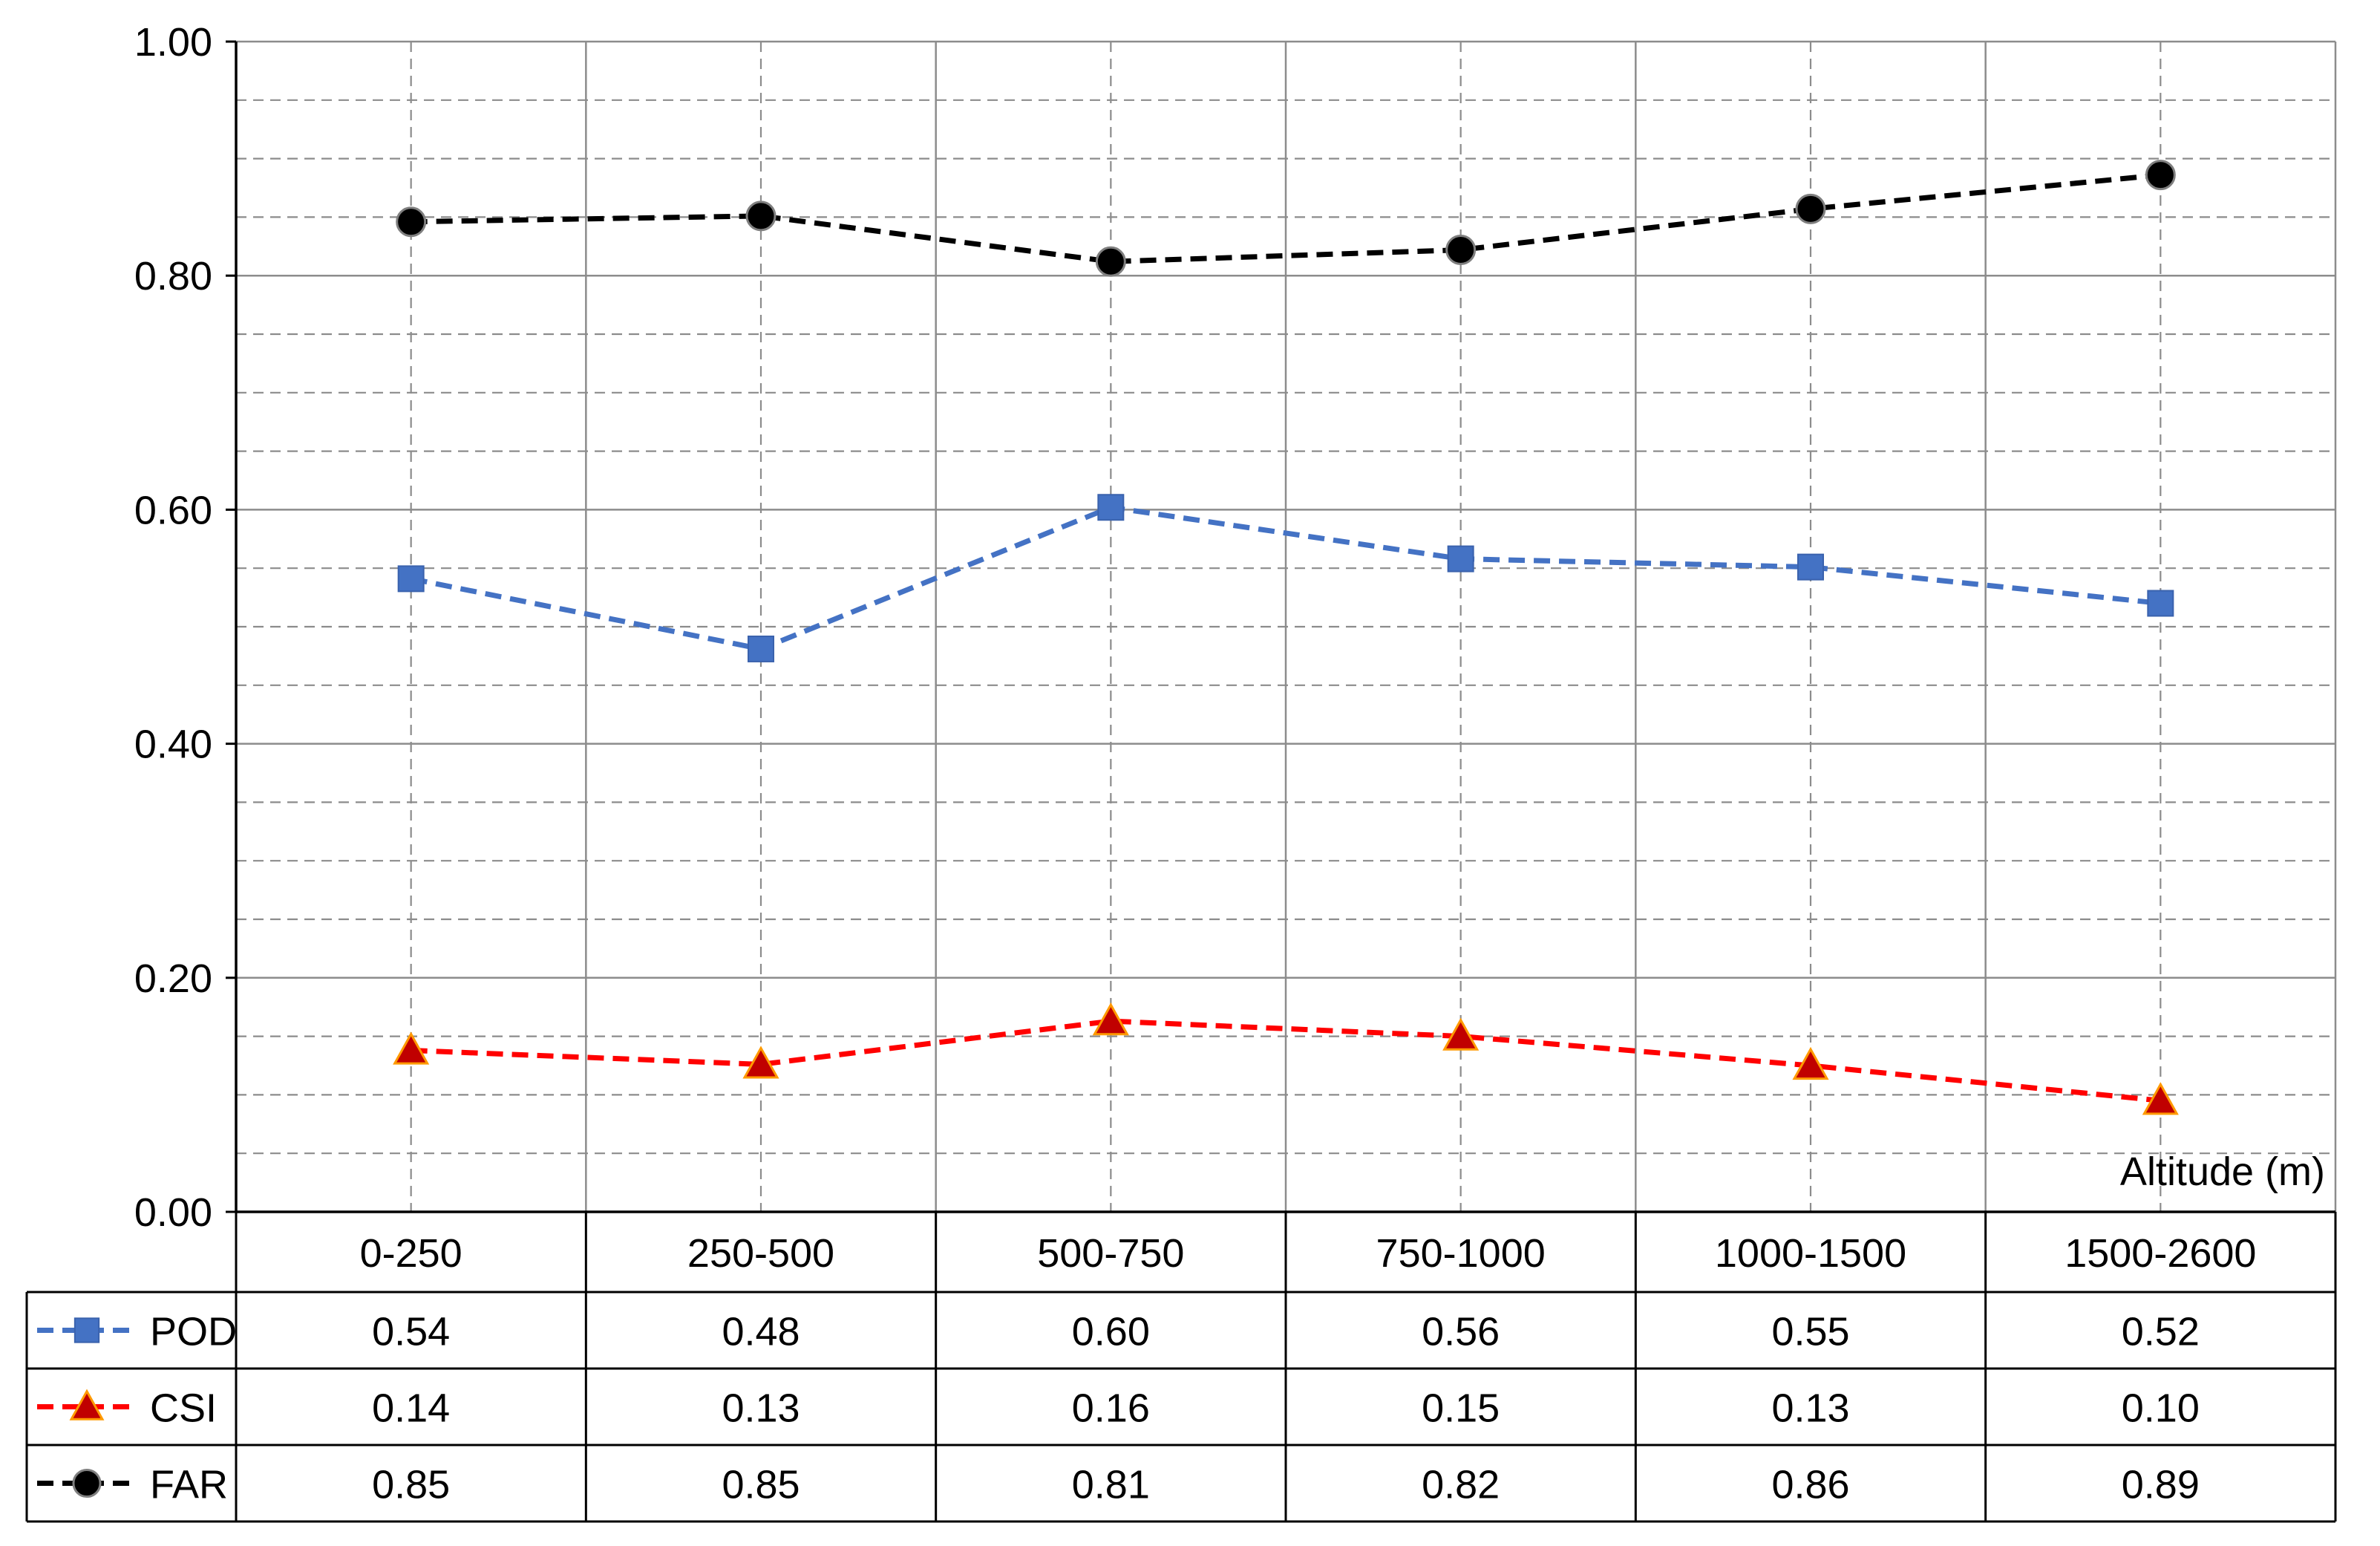 This screenshot has width=2380, height=1546. Describe the element at coordinates (1810, 1332) in the screenshot. I see `table-value: 0.55` at that location.